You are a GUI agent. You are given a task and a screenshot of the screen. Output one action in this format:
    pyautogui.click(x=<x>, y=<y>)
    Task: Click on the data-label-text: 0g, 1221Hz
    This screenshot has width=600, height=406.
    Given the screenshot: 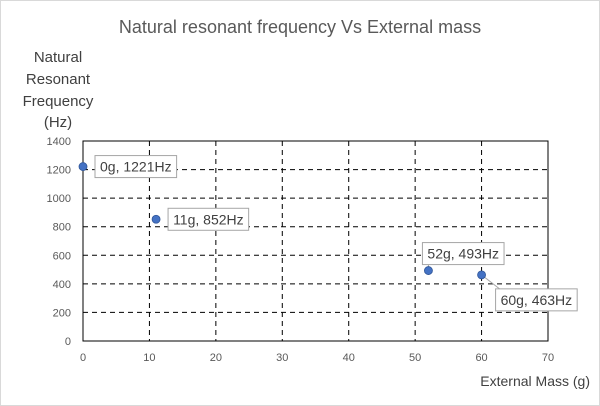 What is the action you would take?
    pyautogui.click(x=136, y=167)
    